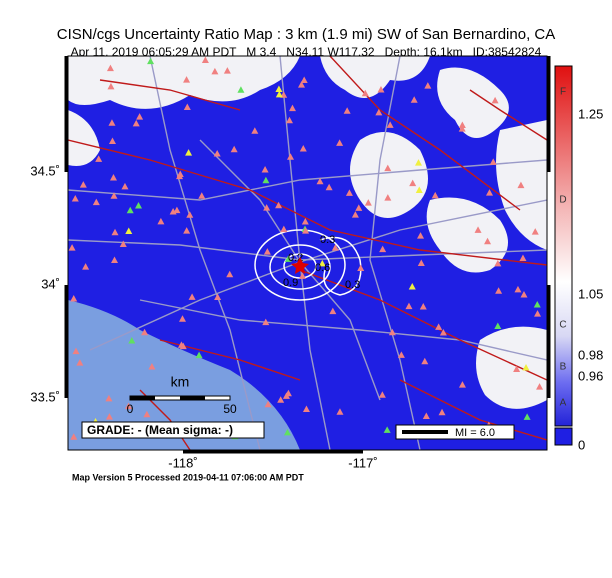 Image resolution: width=612 pixels, height=578 pixels. Describe the element at coordinates (130, 409) in the screenshot. I see `scale-tick: 0` at that location.